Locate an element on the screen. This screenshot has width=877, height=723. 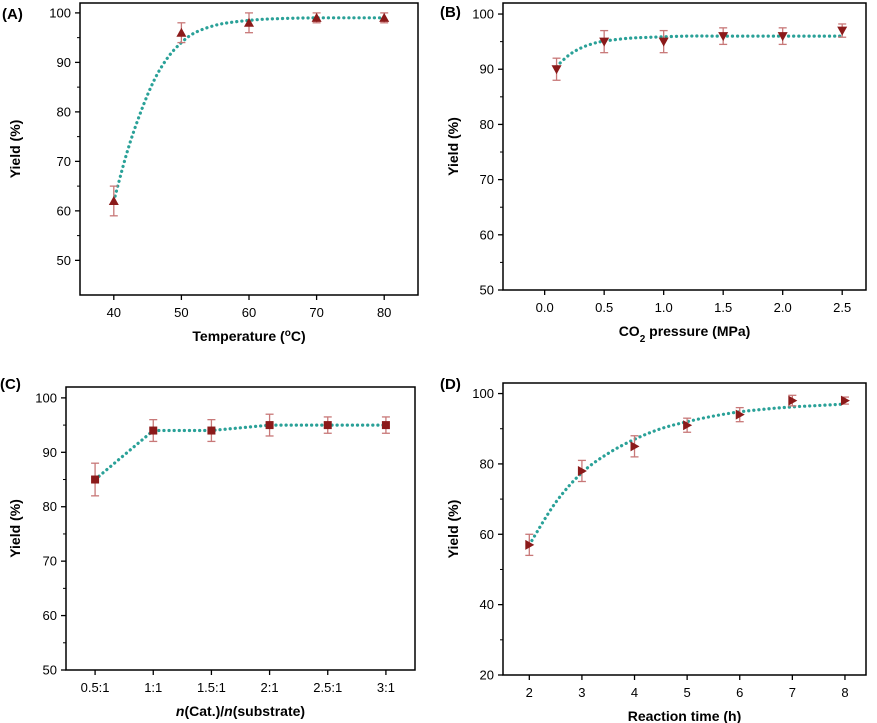
x-axis-title-part: (Cat.)/ is located at coordinates (204, 711).